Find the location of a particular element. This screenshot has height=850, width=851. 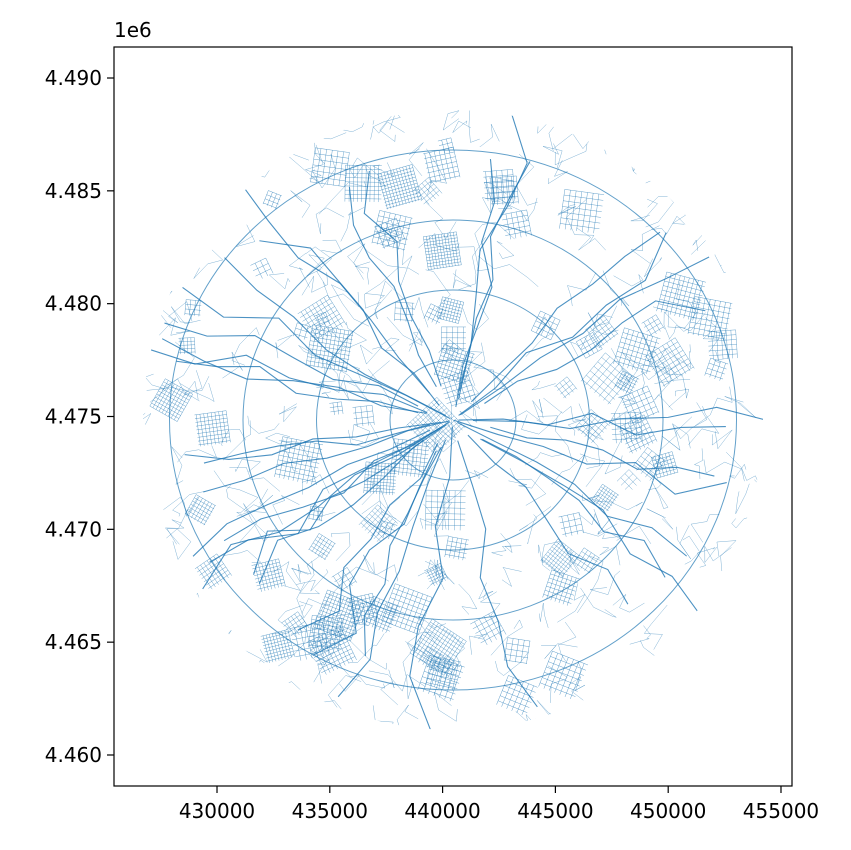

y-tick-label: 4.465 is located at coordinates (73, 642).